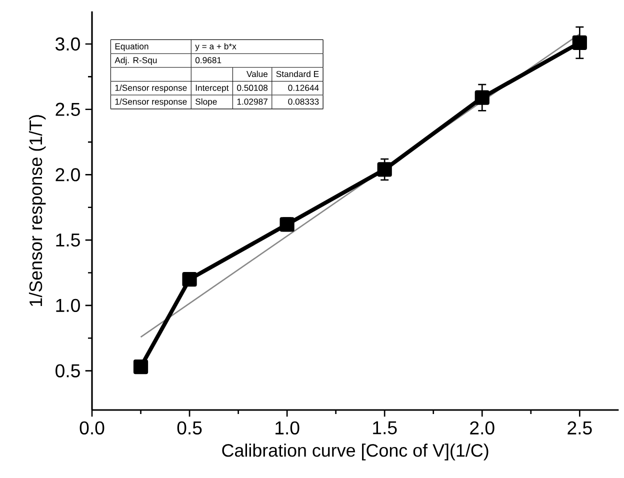 Image resolution: width=624 pixels, height=478 pixels. What do you see at coordinates (68, 305) in the screenshot?
I see `y-tick-label: 1.0` at bounding box center [68, 305].